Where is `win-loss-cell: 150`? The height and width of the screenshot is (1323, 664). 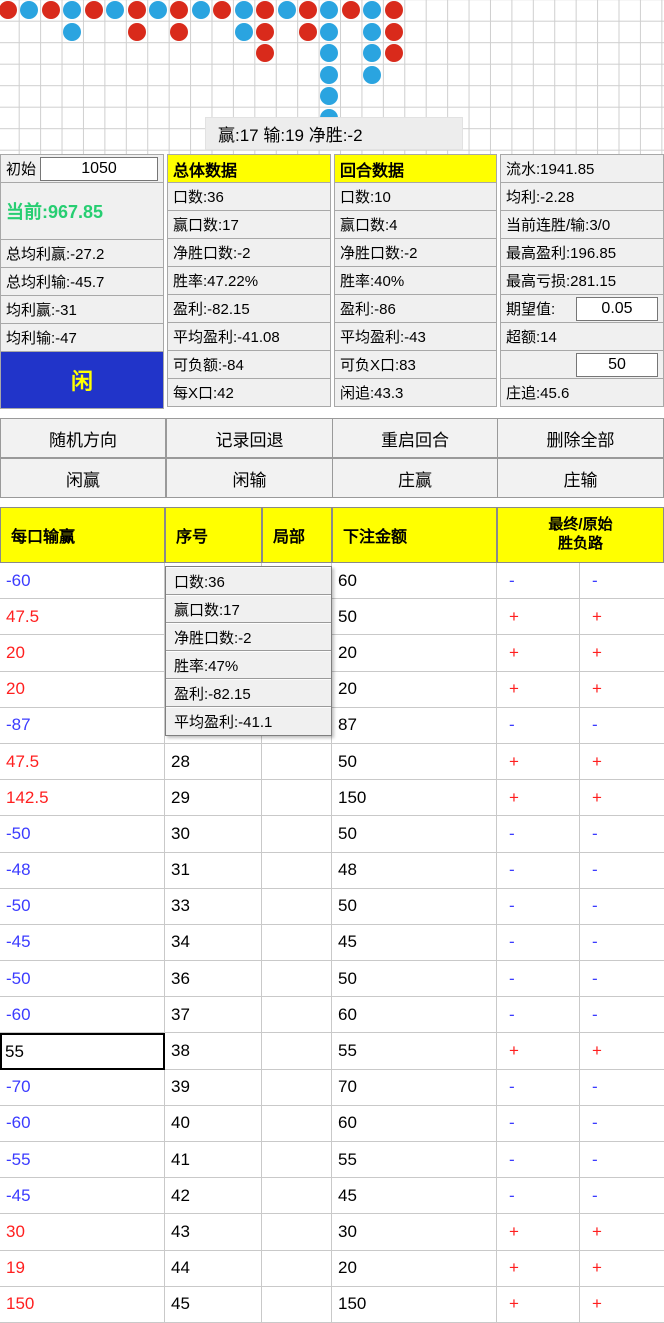 win-loss-cell: 150 is located at coordinates (82, 1304).